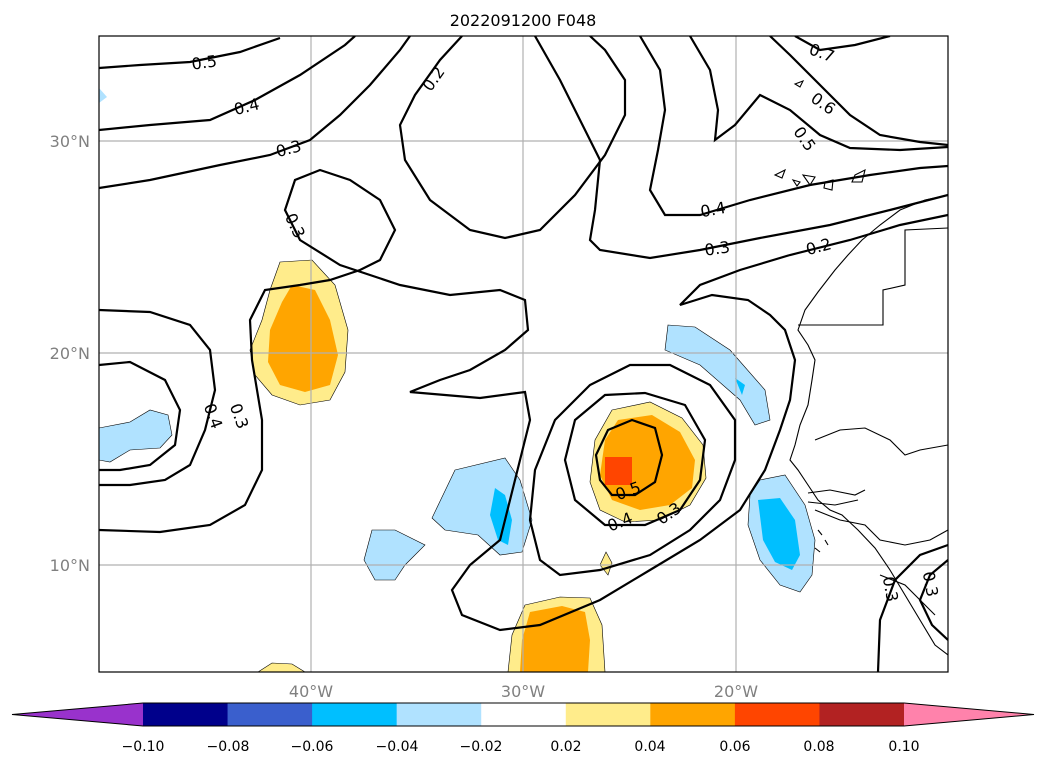 This screenshot has width=1047, height=765. What do you see at coordinates (903, 747) in the screenshot?
I see `colorbar-tick-label: 0.10` at bounding box center [903, 747].